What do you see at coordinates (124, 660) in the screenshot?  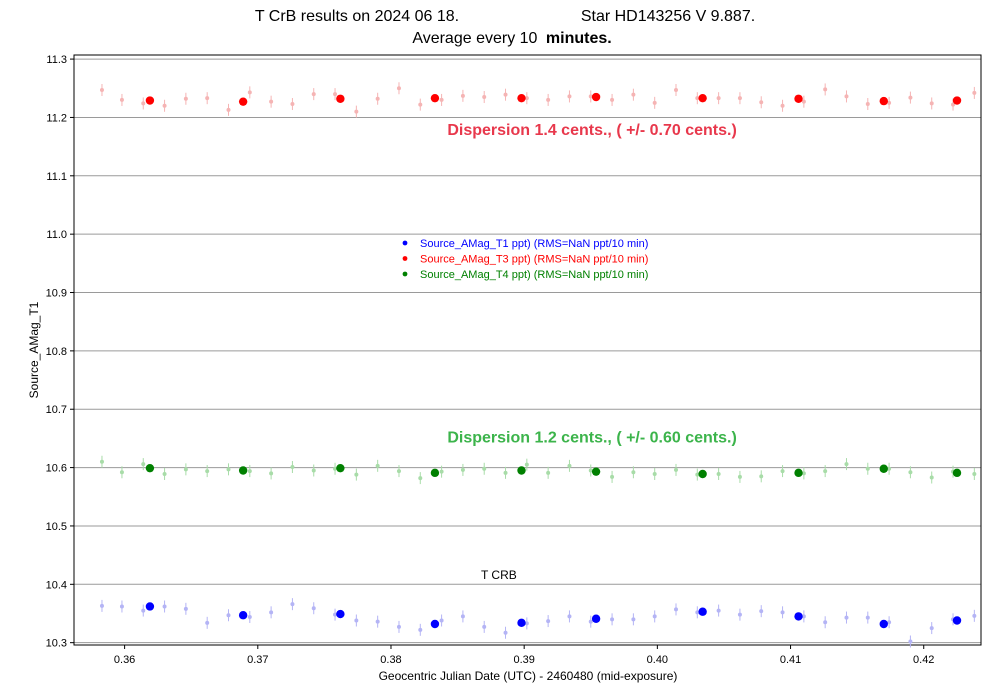 I see `x-tick-label-0: 0.36` at bounding box center [124, 660].